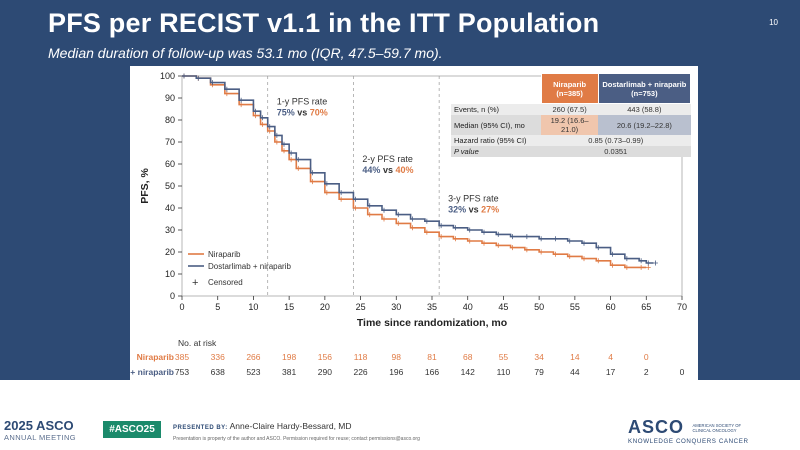 Image resolution: width=800 pixels, height=450 pixels. Describe the element at coordinates (170, 274) in the screenshot. I see `y-tick-label: 10` at that location.